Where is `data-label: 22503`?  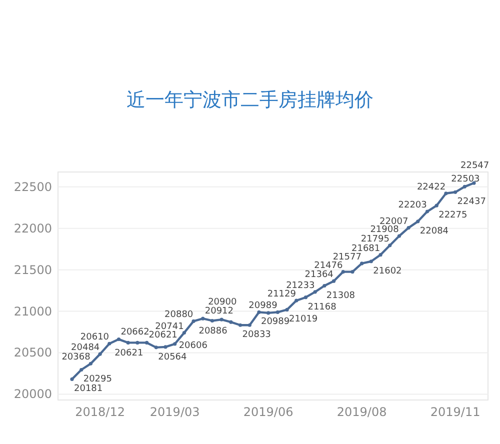
data-label: 22503 is located at coordinates (465, 179).